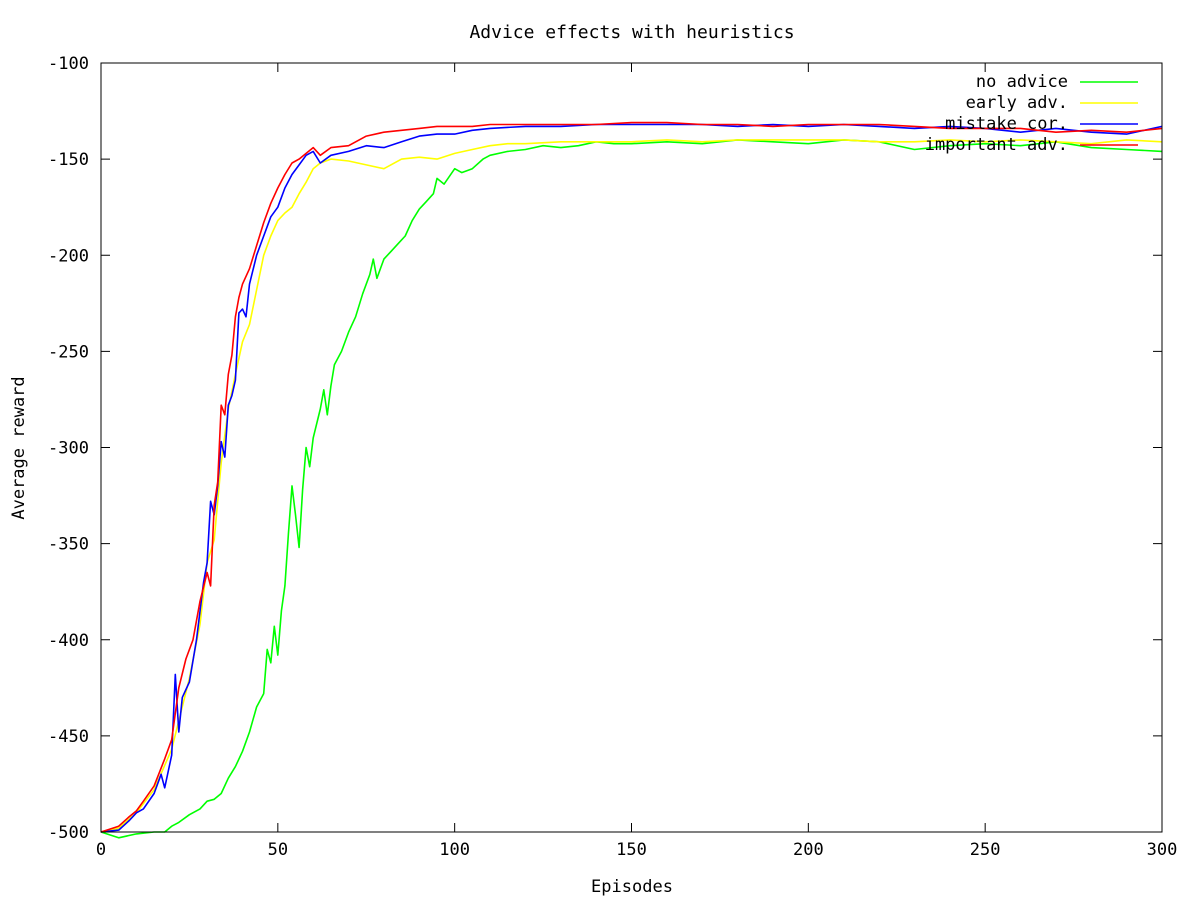  I want to click on legend-label-1: early adv., so click(1017, 103).